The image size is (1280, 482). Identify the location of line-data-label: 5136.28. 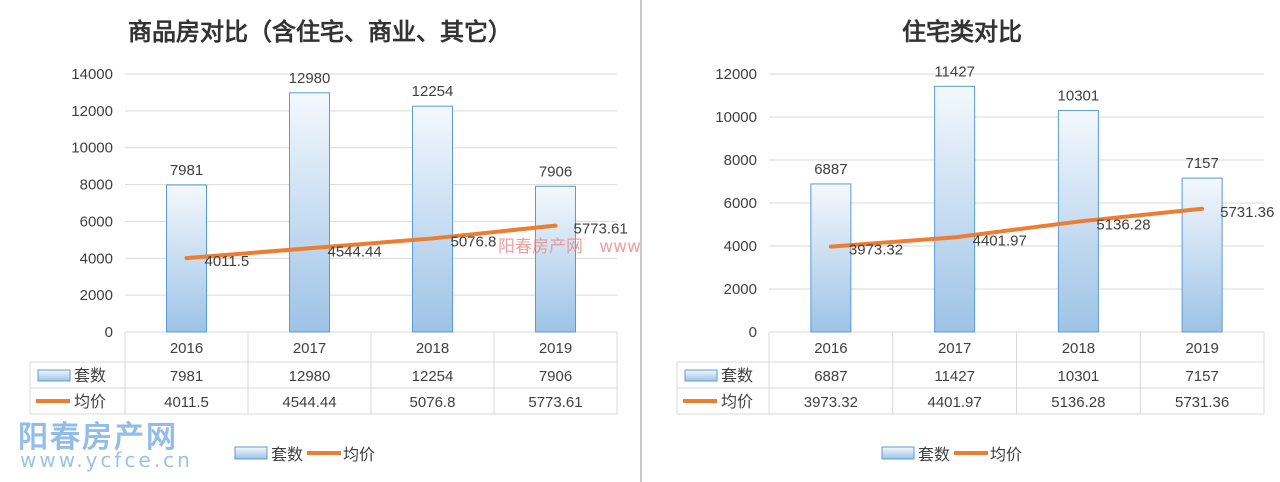
(1123, 225).